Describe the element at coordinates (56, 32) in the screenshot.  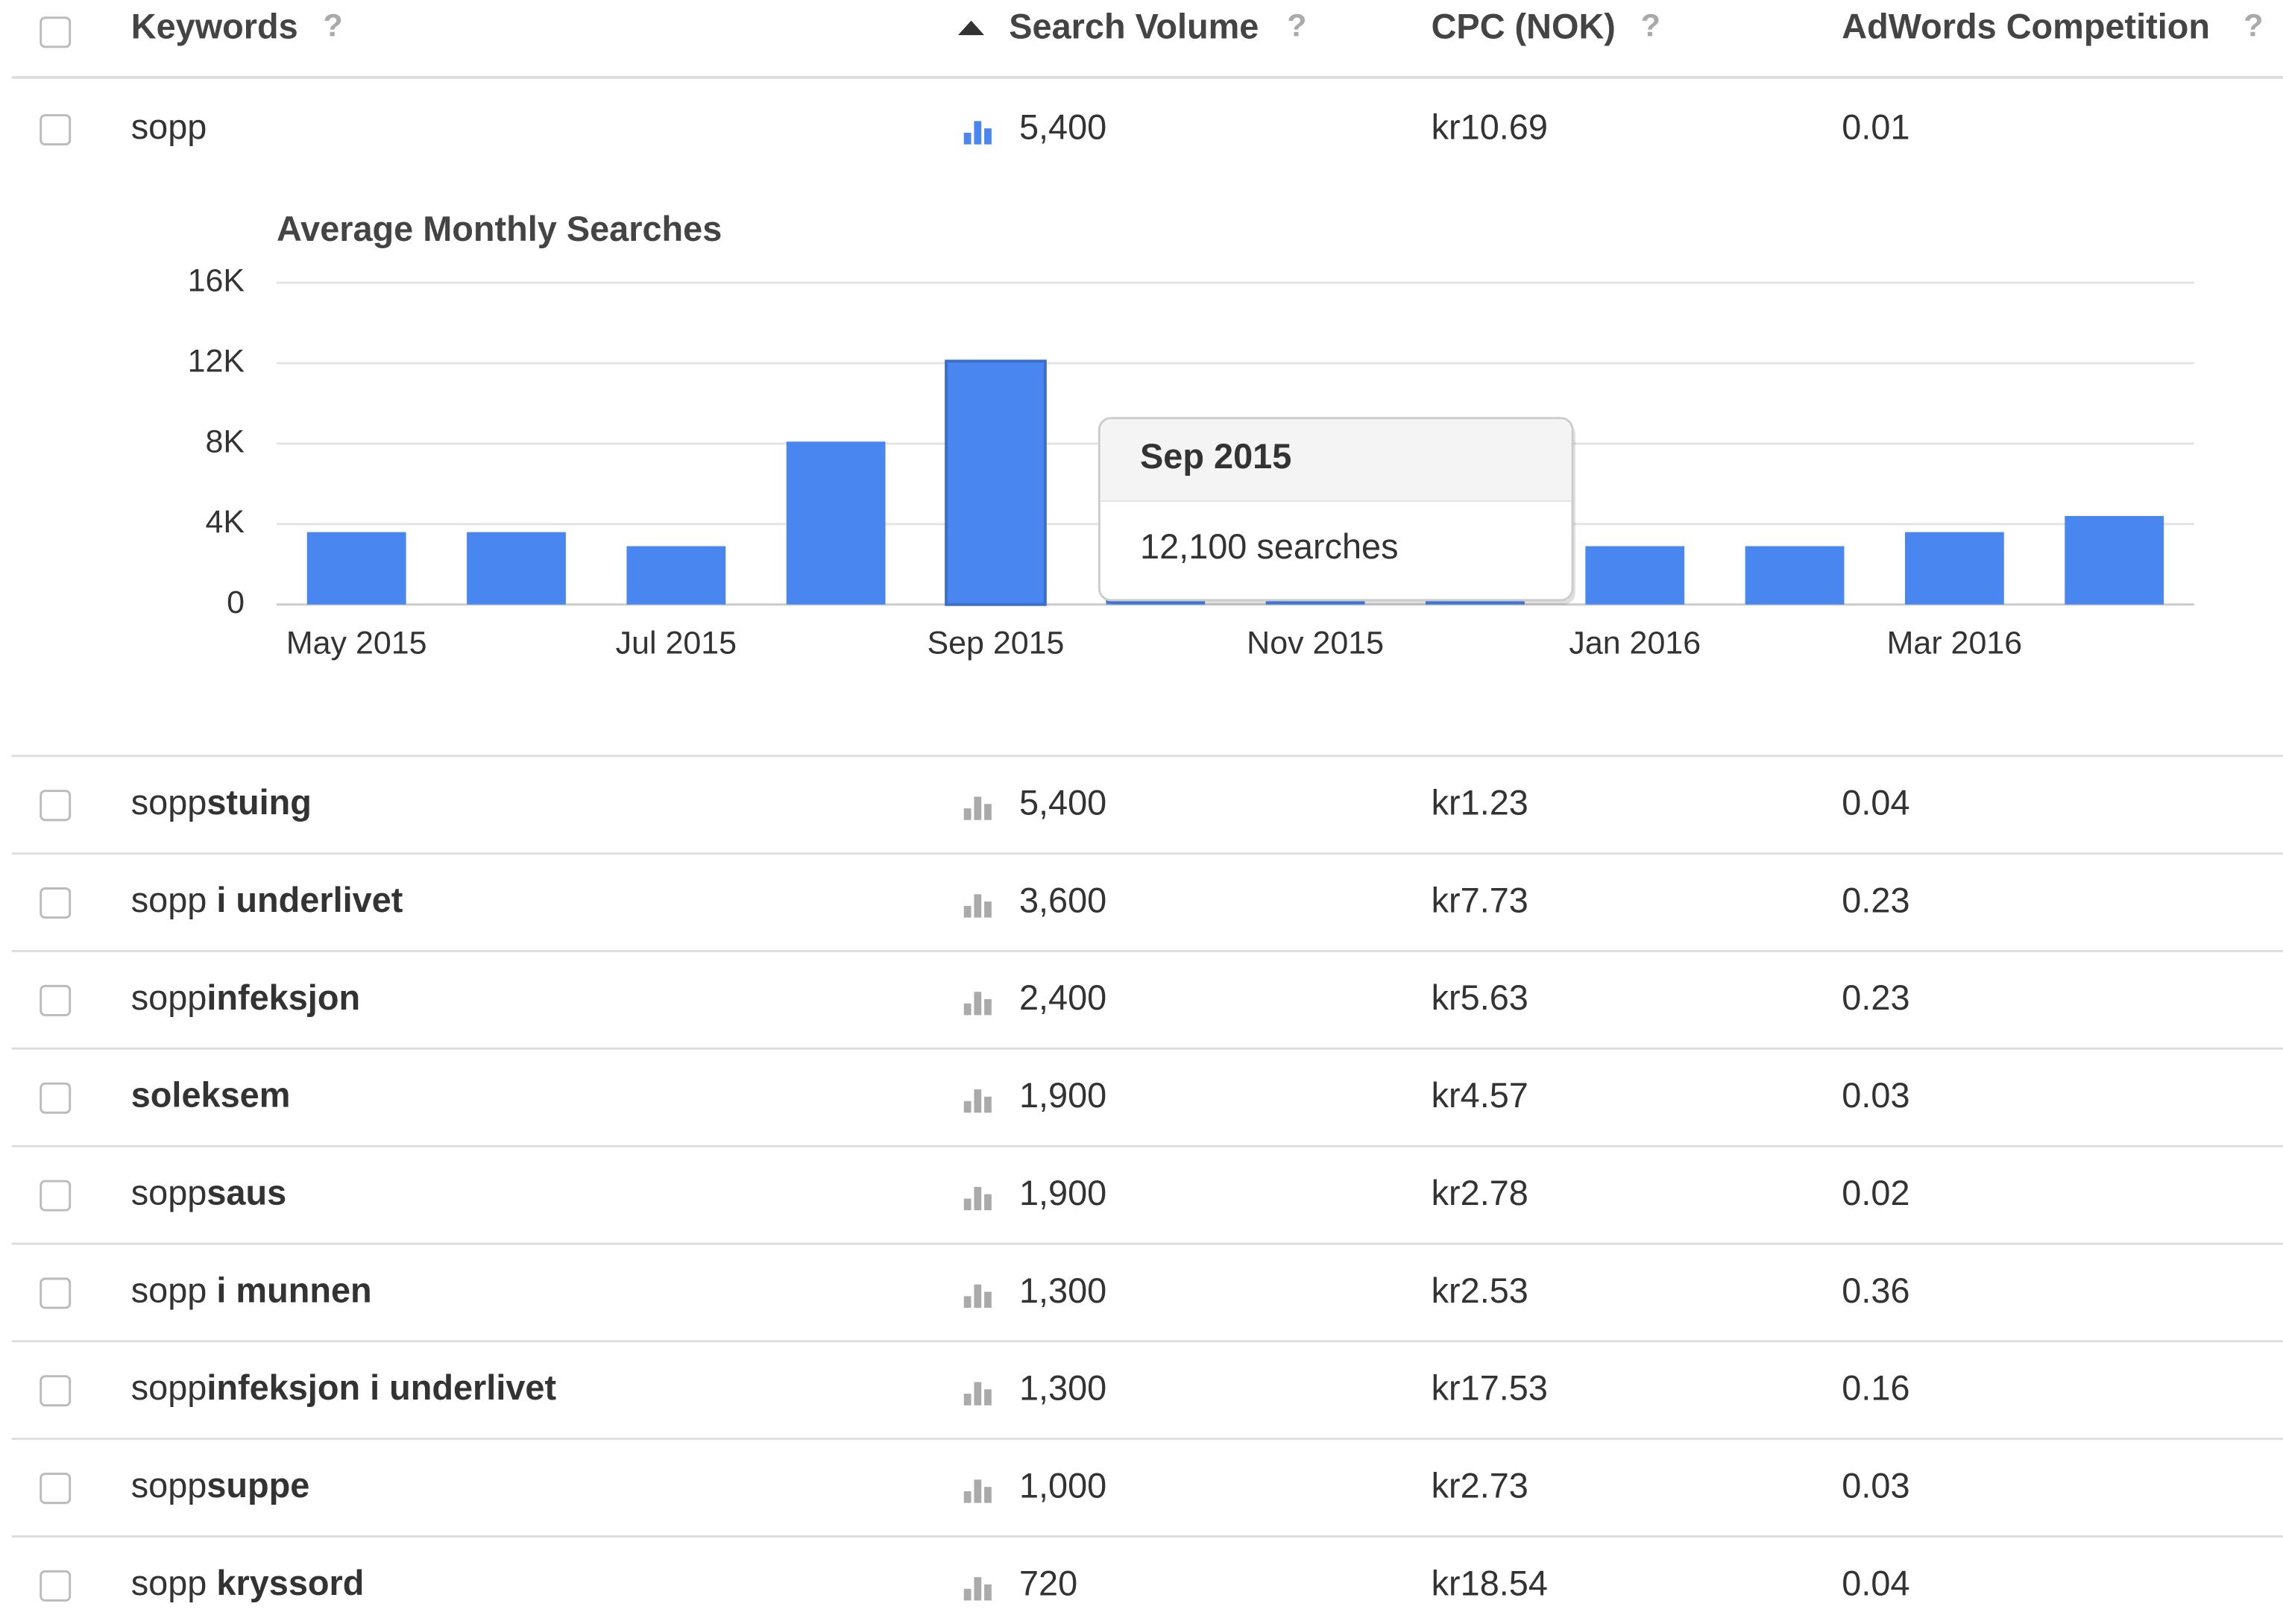
I see `select-all-checkbox` at that location.